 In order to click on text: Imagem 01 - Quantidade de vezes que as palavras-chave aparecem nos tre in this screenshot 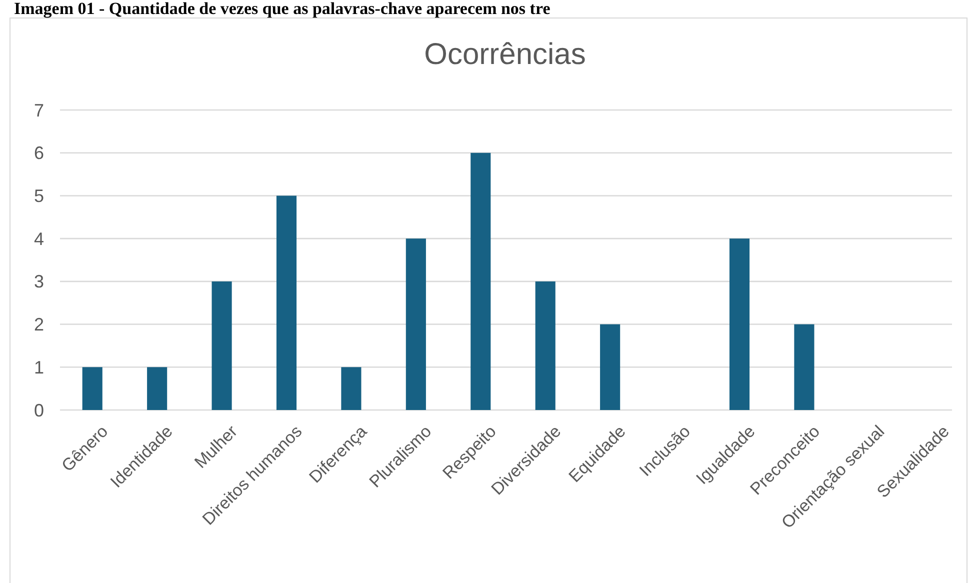, I will do `click(282, 9)`.